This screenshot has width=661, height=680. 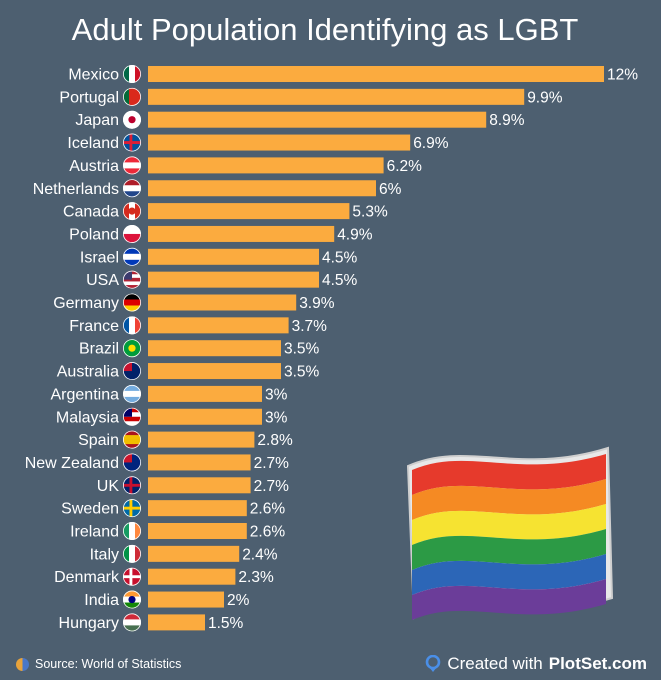 What do you see at coordinates (132, 142) in the screenshot?
I see `iceland-flag-icon` at bounding box center [132, 142].